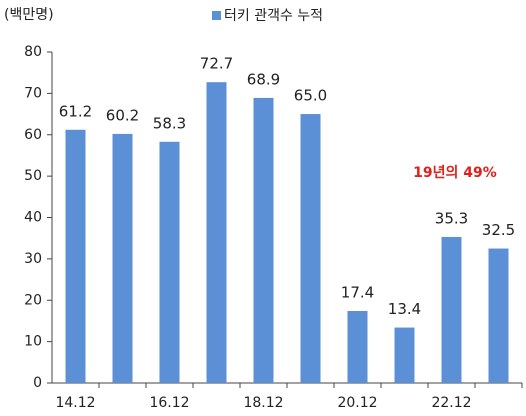  Describe the element at coordinates (451, 218) in the screenshot. I see `value-label: 35.3` at that location.